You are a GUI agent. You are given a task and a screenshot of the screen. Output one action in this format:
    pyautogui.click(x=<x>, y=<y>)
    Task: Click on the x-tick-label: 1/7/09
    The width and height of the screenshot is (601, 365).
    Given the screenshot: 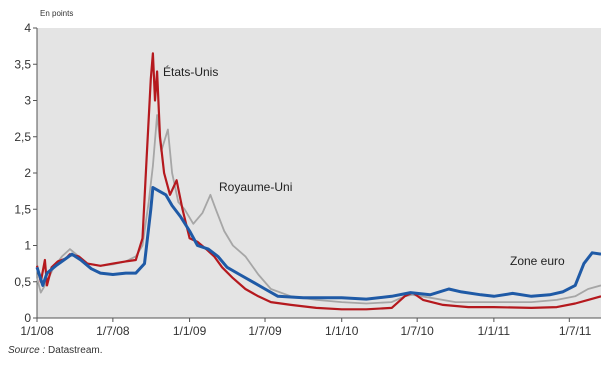 What is the action you would take?
    pyautogui.click(x=265, y=331)
    